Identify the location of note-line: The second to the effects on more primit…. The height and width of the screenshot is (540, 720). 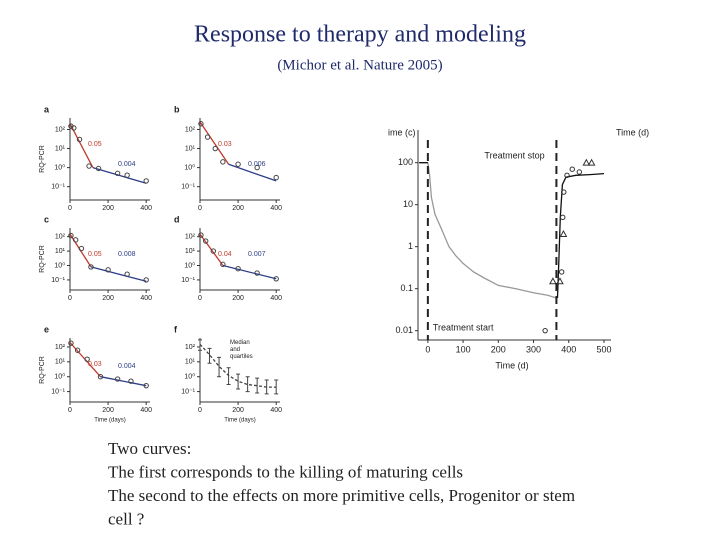
(341, 495).